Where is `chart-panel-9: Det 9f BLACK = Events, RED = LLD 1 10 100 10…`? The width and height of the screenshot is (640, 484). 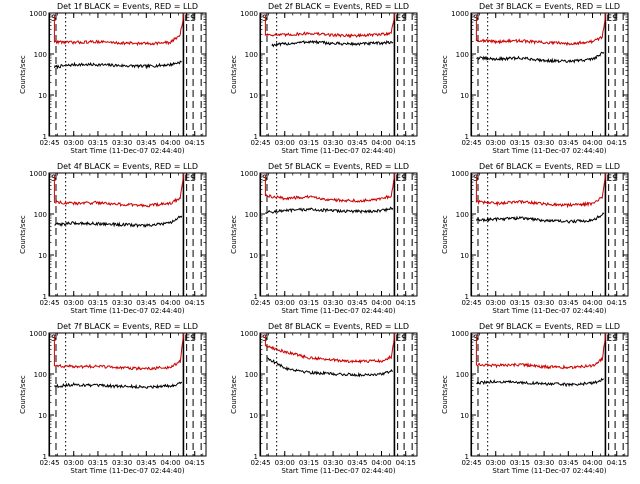 chart-panel-9: Det 9f BLACK = Events, RED = LLD 1 10 100 10… is located at coordinates (535, 398).